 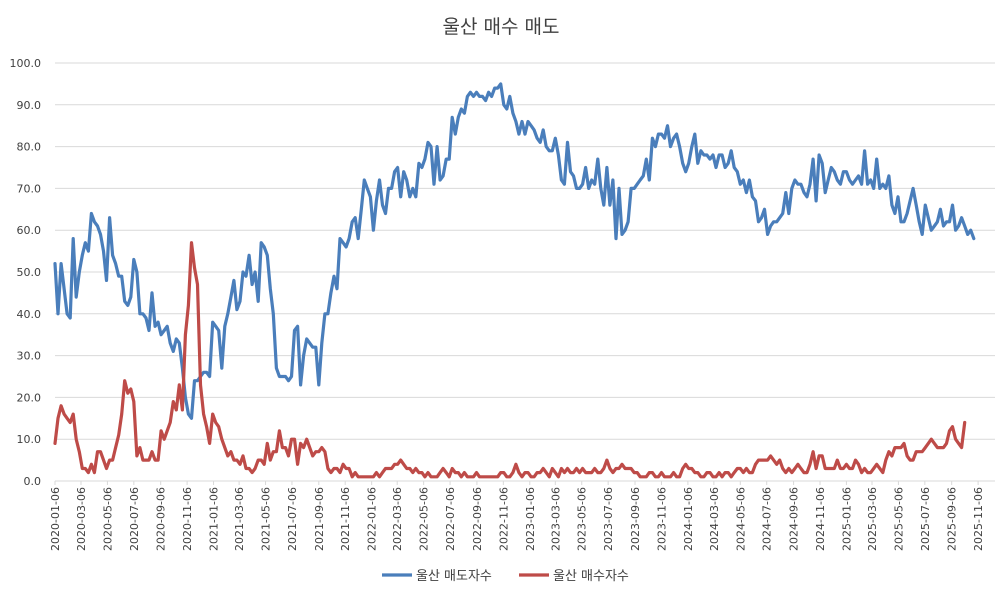 What do you see at coordinates (372, 519) in the screenshot?
I see `x-tick-label: 2022-01-06` at bounding box center [372, 519].